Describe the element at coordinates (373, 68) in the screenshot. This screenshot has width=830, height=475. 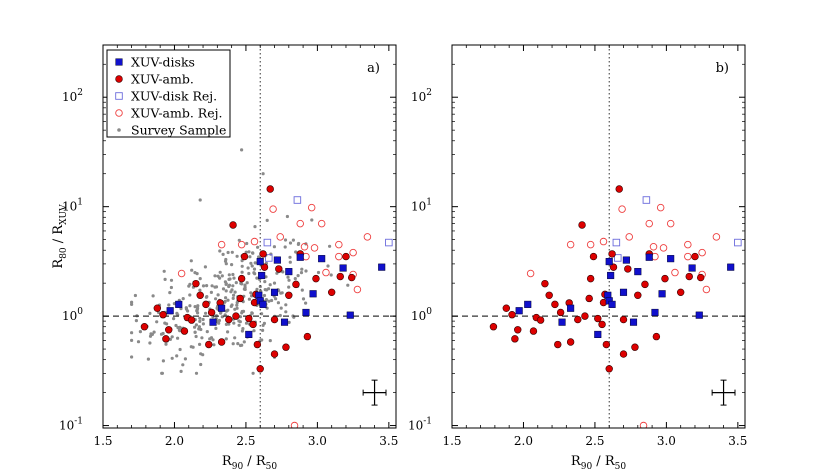
I see `panel-label: a)` at that location.